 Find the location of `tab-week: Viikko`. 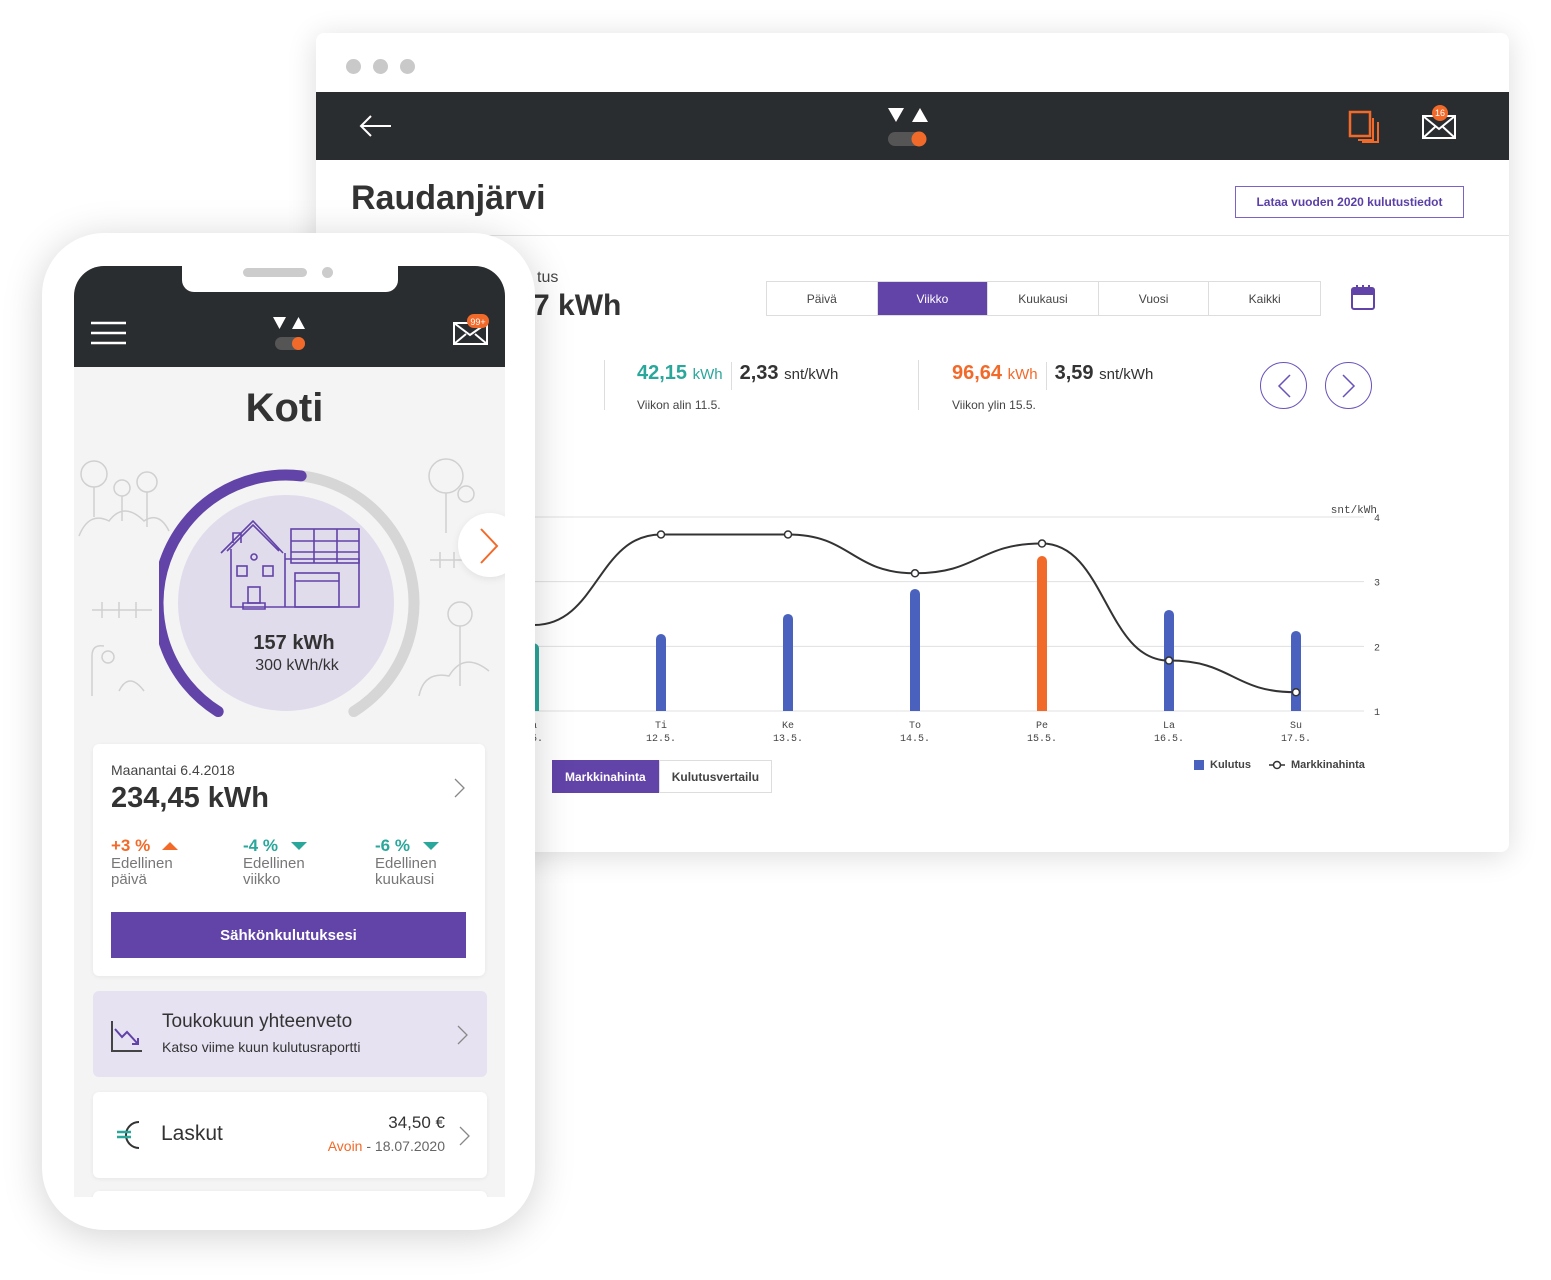

tab-week: Viikko is located at coordinates (933, 298).